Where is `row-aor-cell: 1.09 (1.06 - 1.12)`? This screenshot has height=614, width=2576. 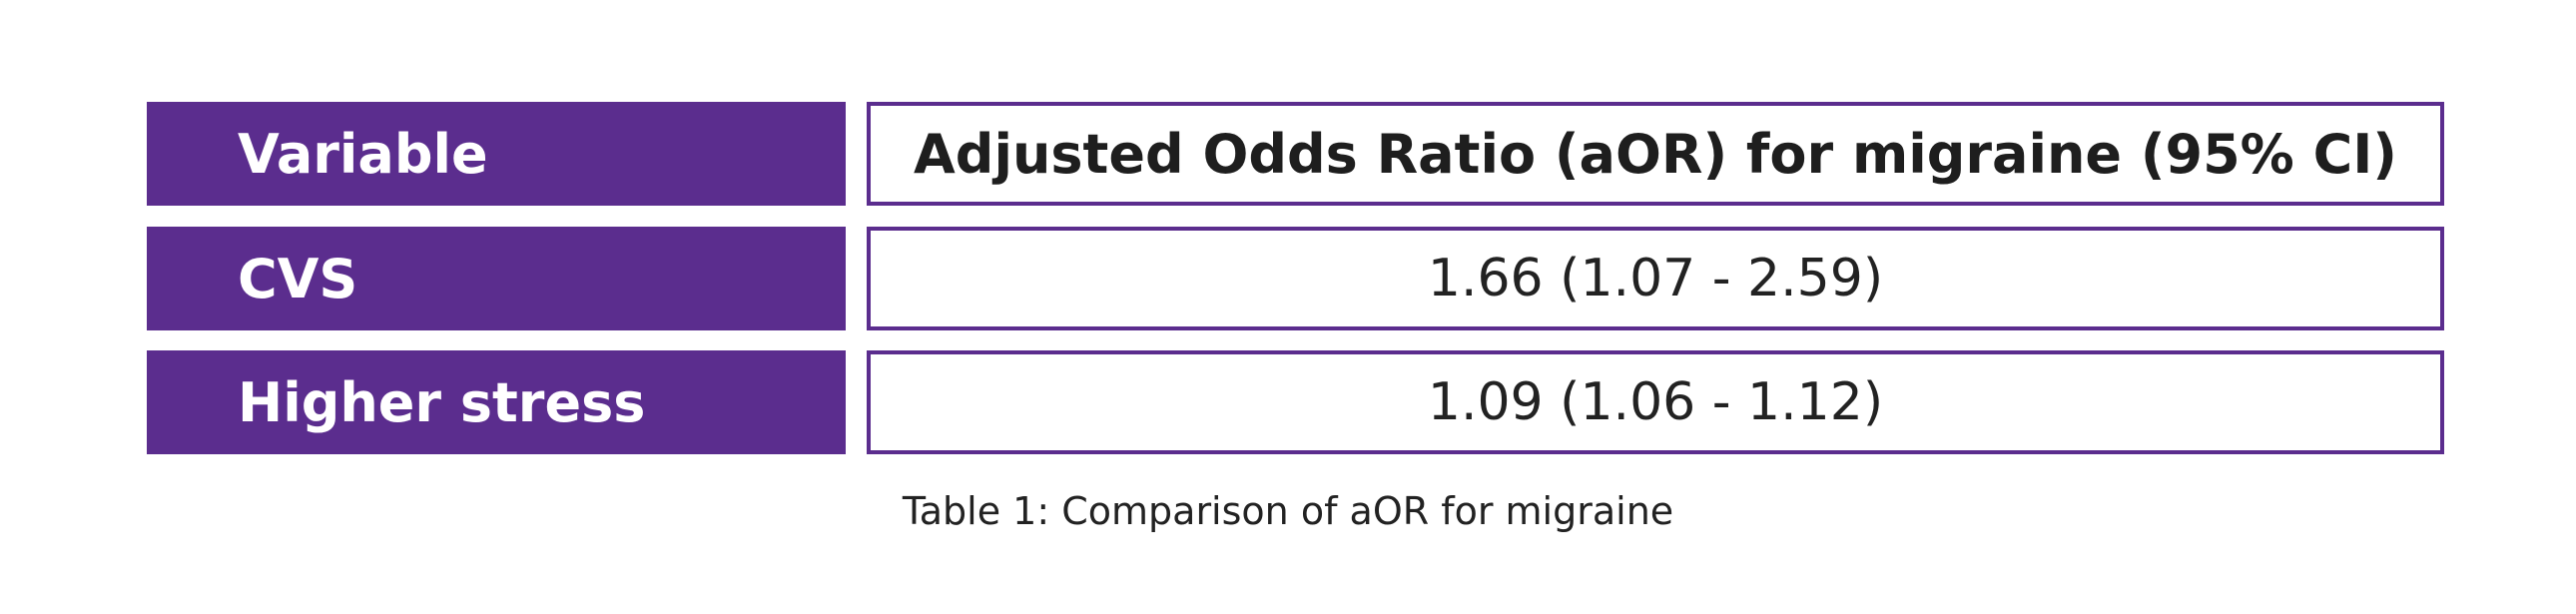 row-aor-cell: 1.09 (1.06 - 1.12) is located at coordinates (1655, 402).